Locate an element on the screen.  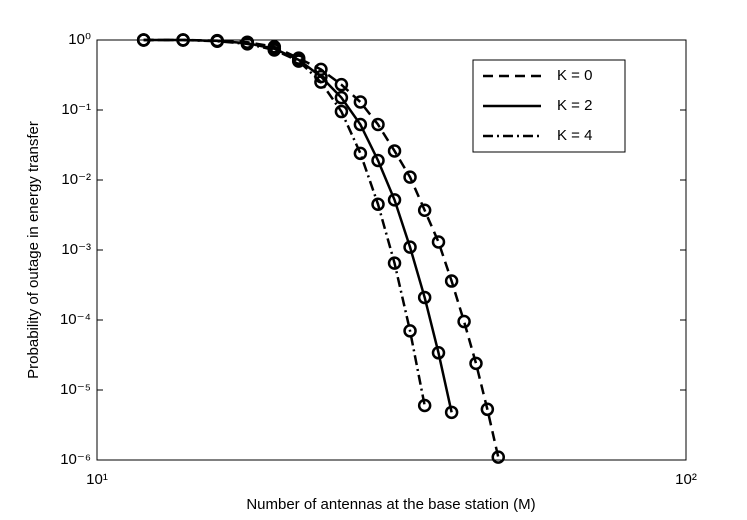
y-tick-label: 10⁻⁵ is located at coordinates (75, 389).